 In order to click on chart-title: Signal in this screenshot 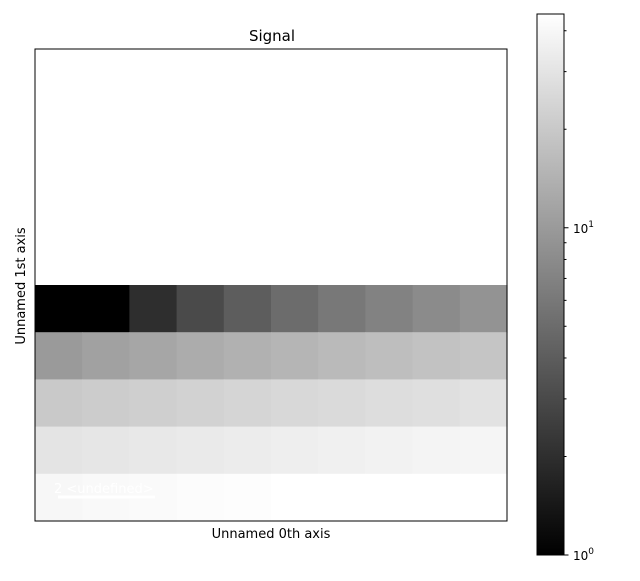, I will do `click(272, 36)`.